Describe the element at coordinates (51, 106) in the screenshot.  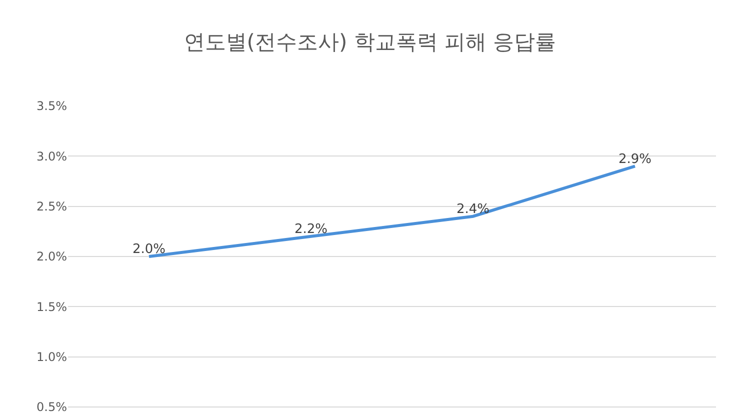
I see `y-tick-label: 3.5%` at that location.